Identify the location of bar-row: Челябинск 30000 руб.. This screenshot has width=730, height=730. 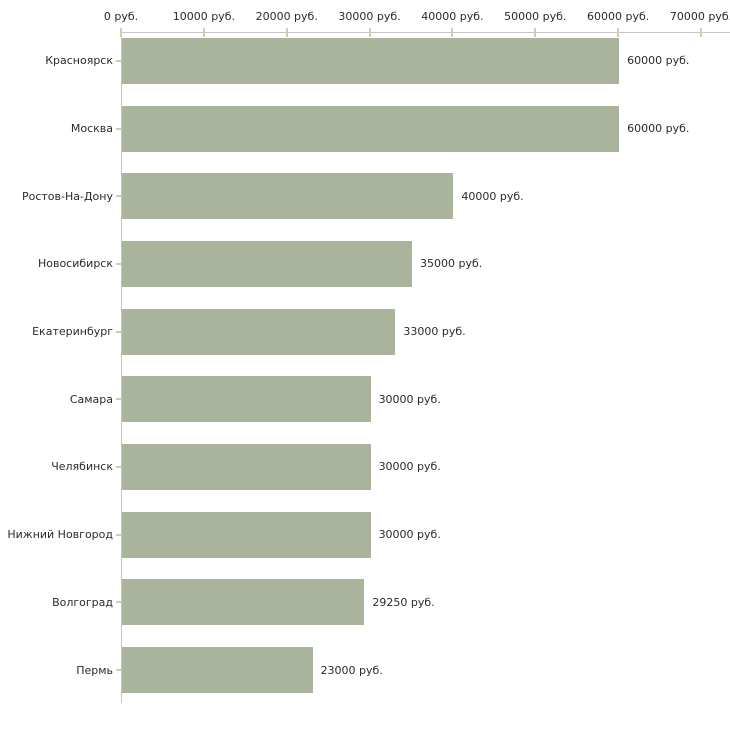
(365, 467).